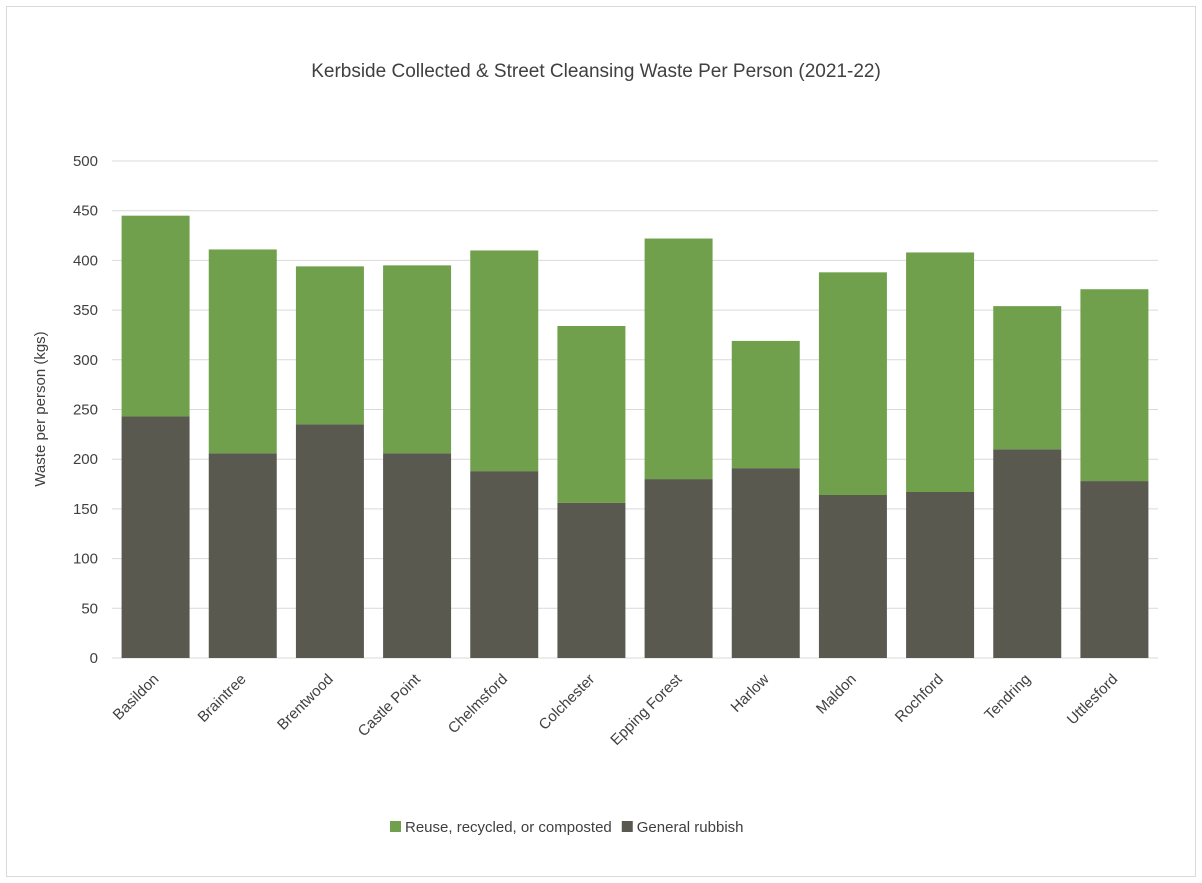  Describe the element at coordinates (85, 559) in the screenshot. I see `y-tick-label: 100` at that location.